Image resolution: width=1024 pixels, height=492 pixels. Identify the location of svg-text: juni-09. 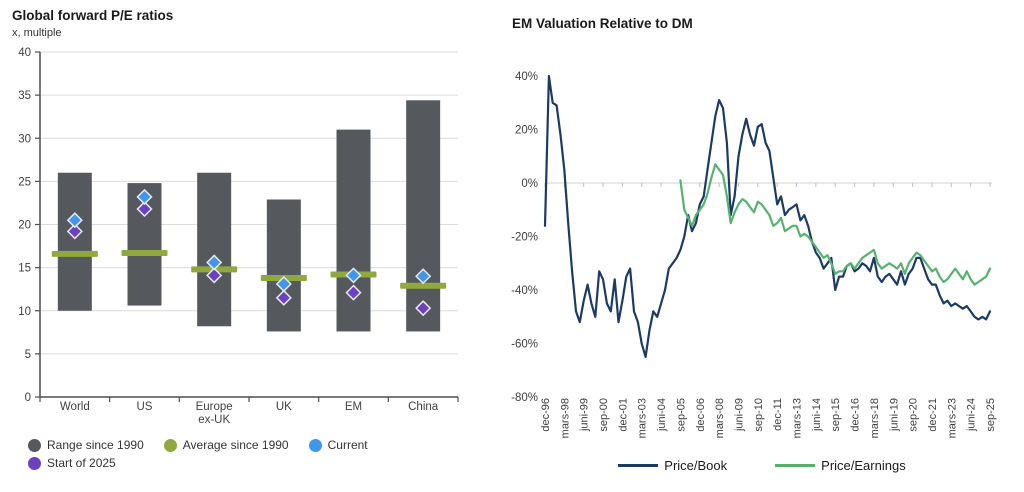
(739, 415).